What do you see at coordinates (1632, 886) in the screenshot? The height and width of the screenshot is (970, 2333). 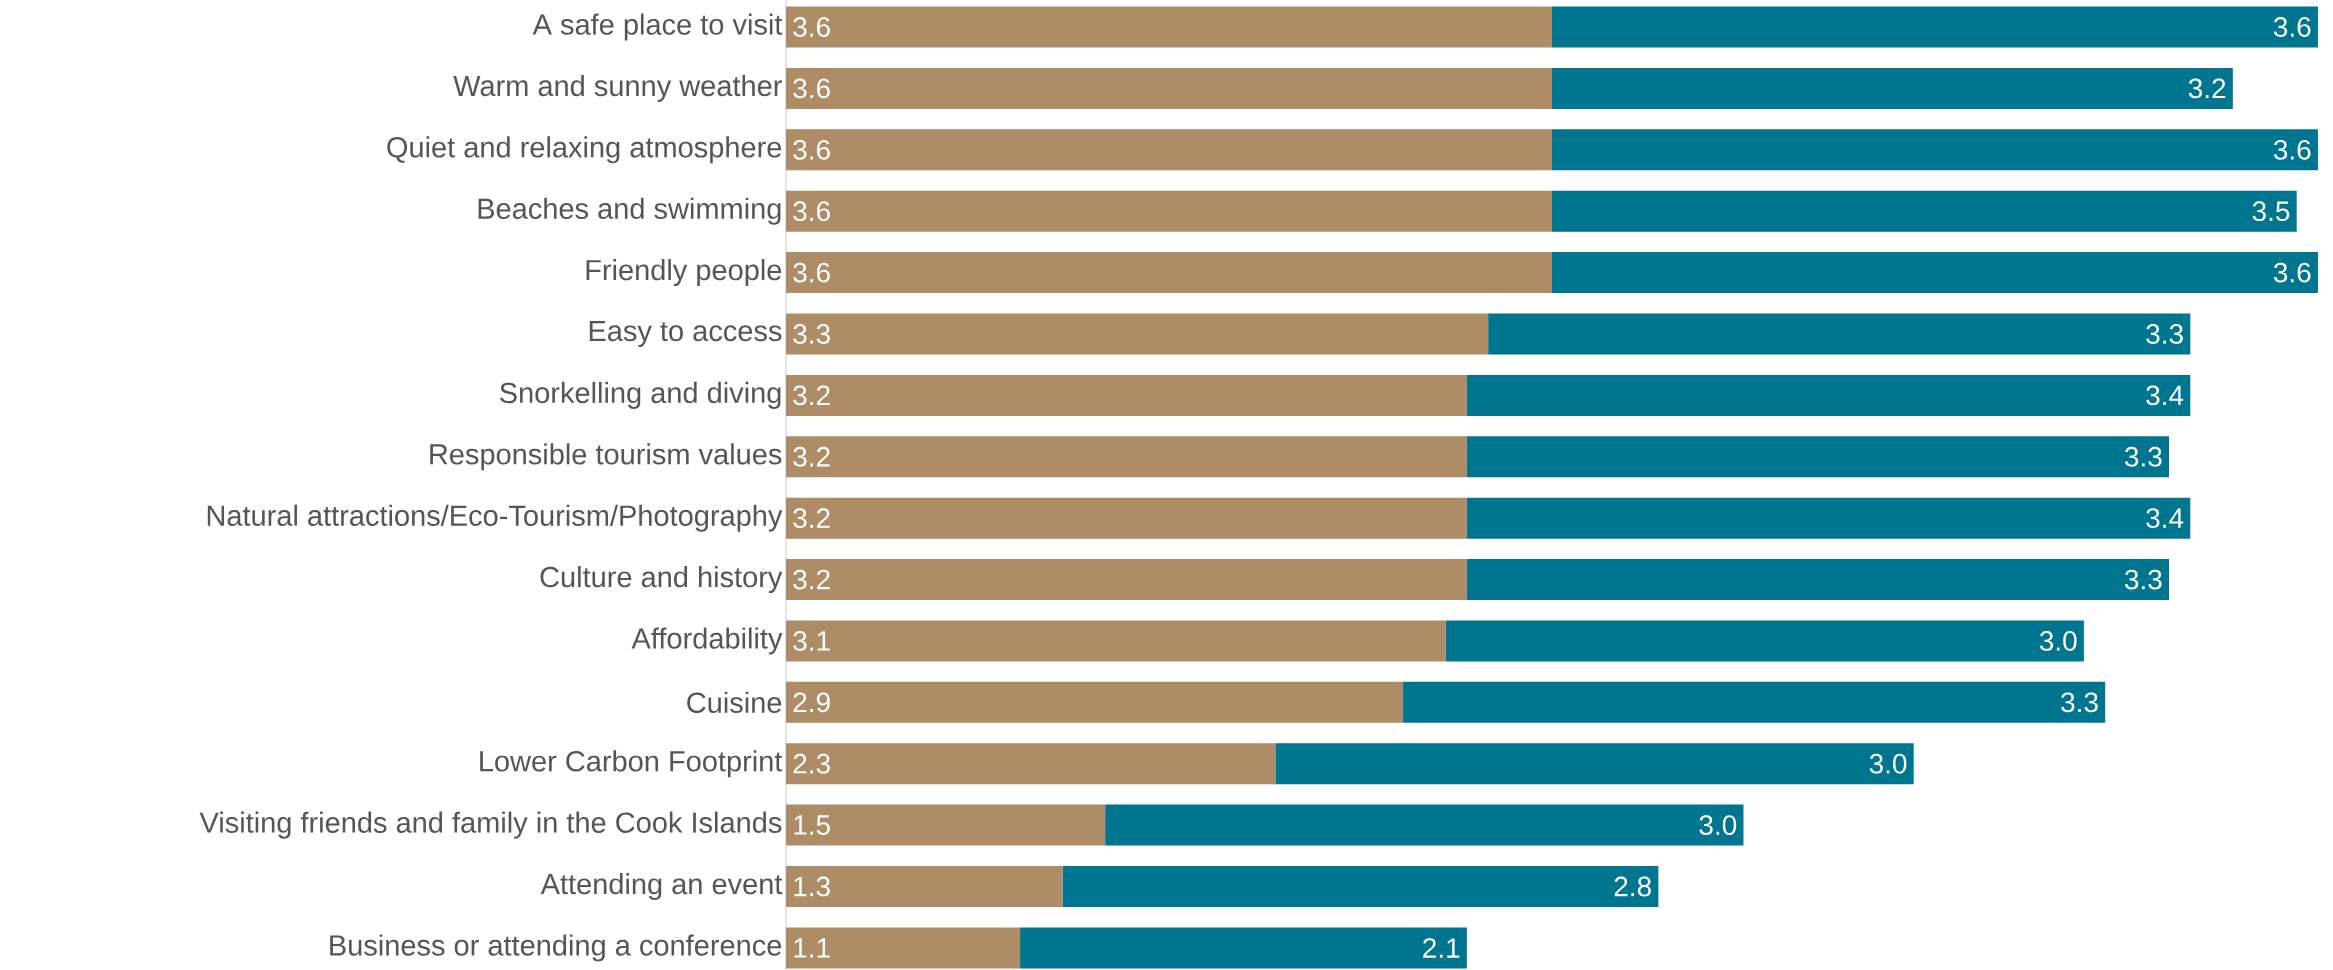 I see `data-label: 2.8` at bounding box center [1632, 886].